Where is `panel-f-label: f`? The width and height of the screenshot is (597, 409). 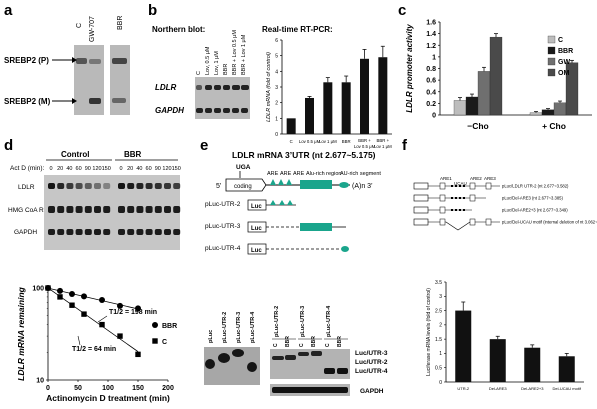
panel-f-label: f is located at coordinates (405, 145).